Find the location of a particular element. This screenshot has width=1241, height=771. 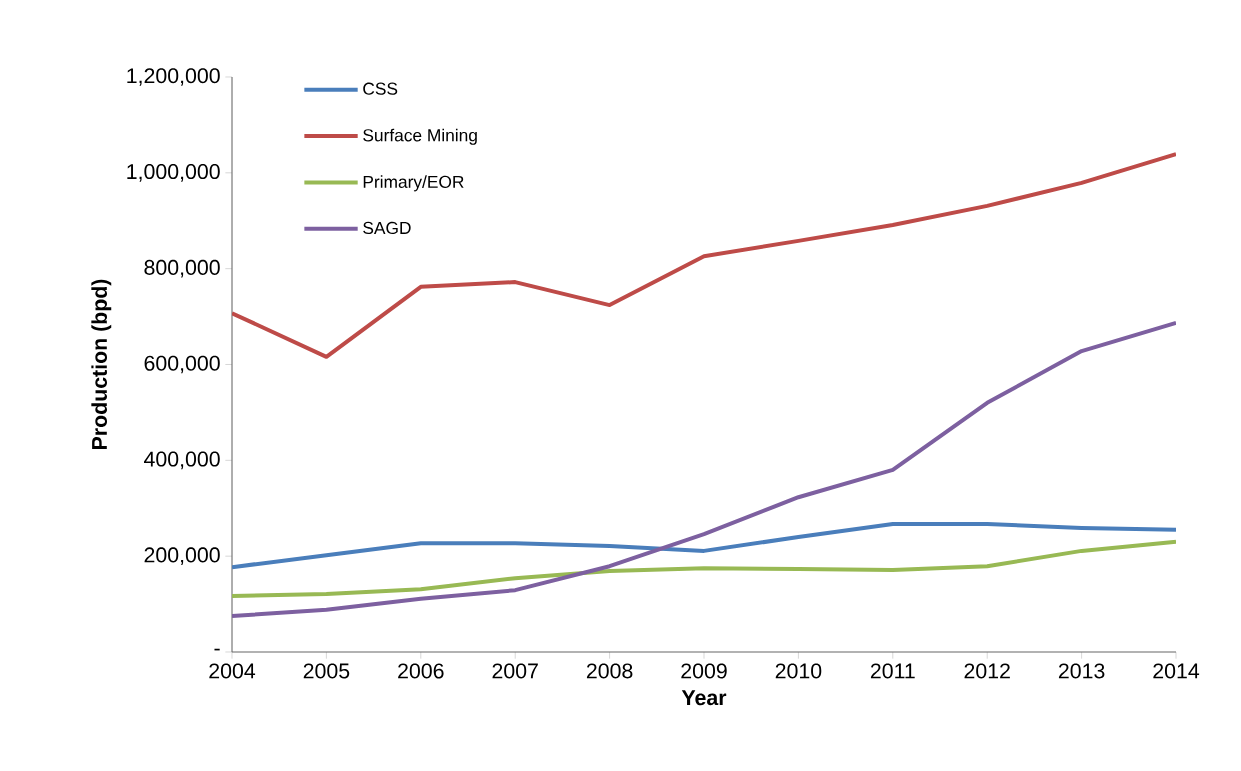

x-tick-label: 2012 is located at coordinates (987, 671).